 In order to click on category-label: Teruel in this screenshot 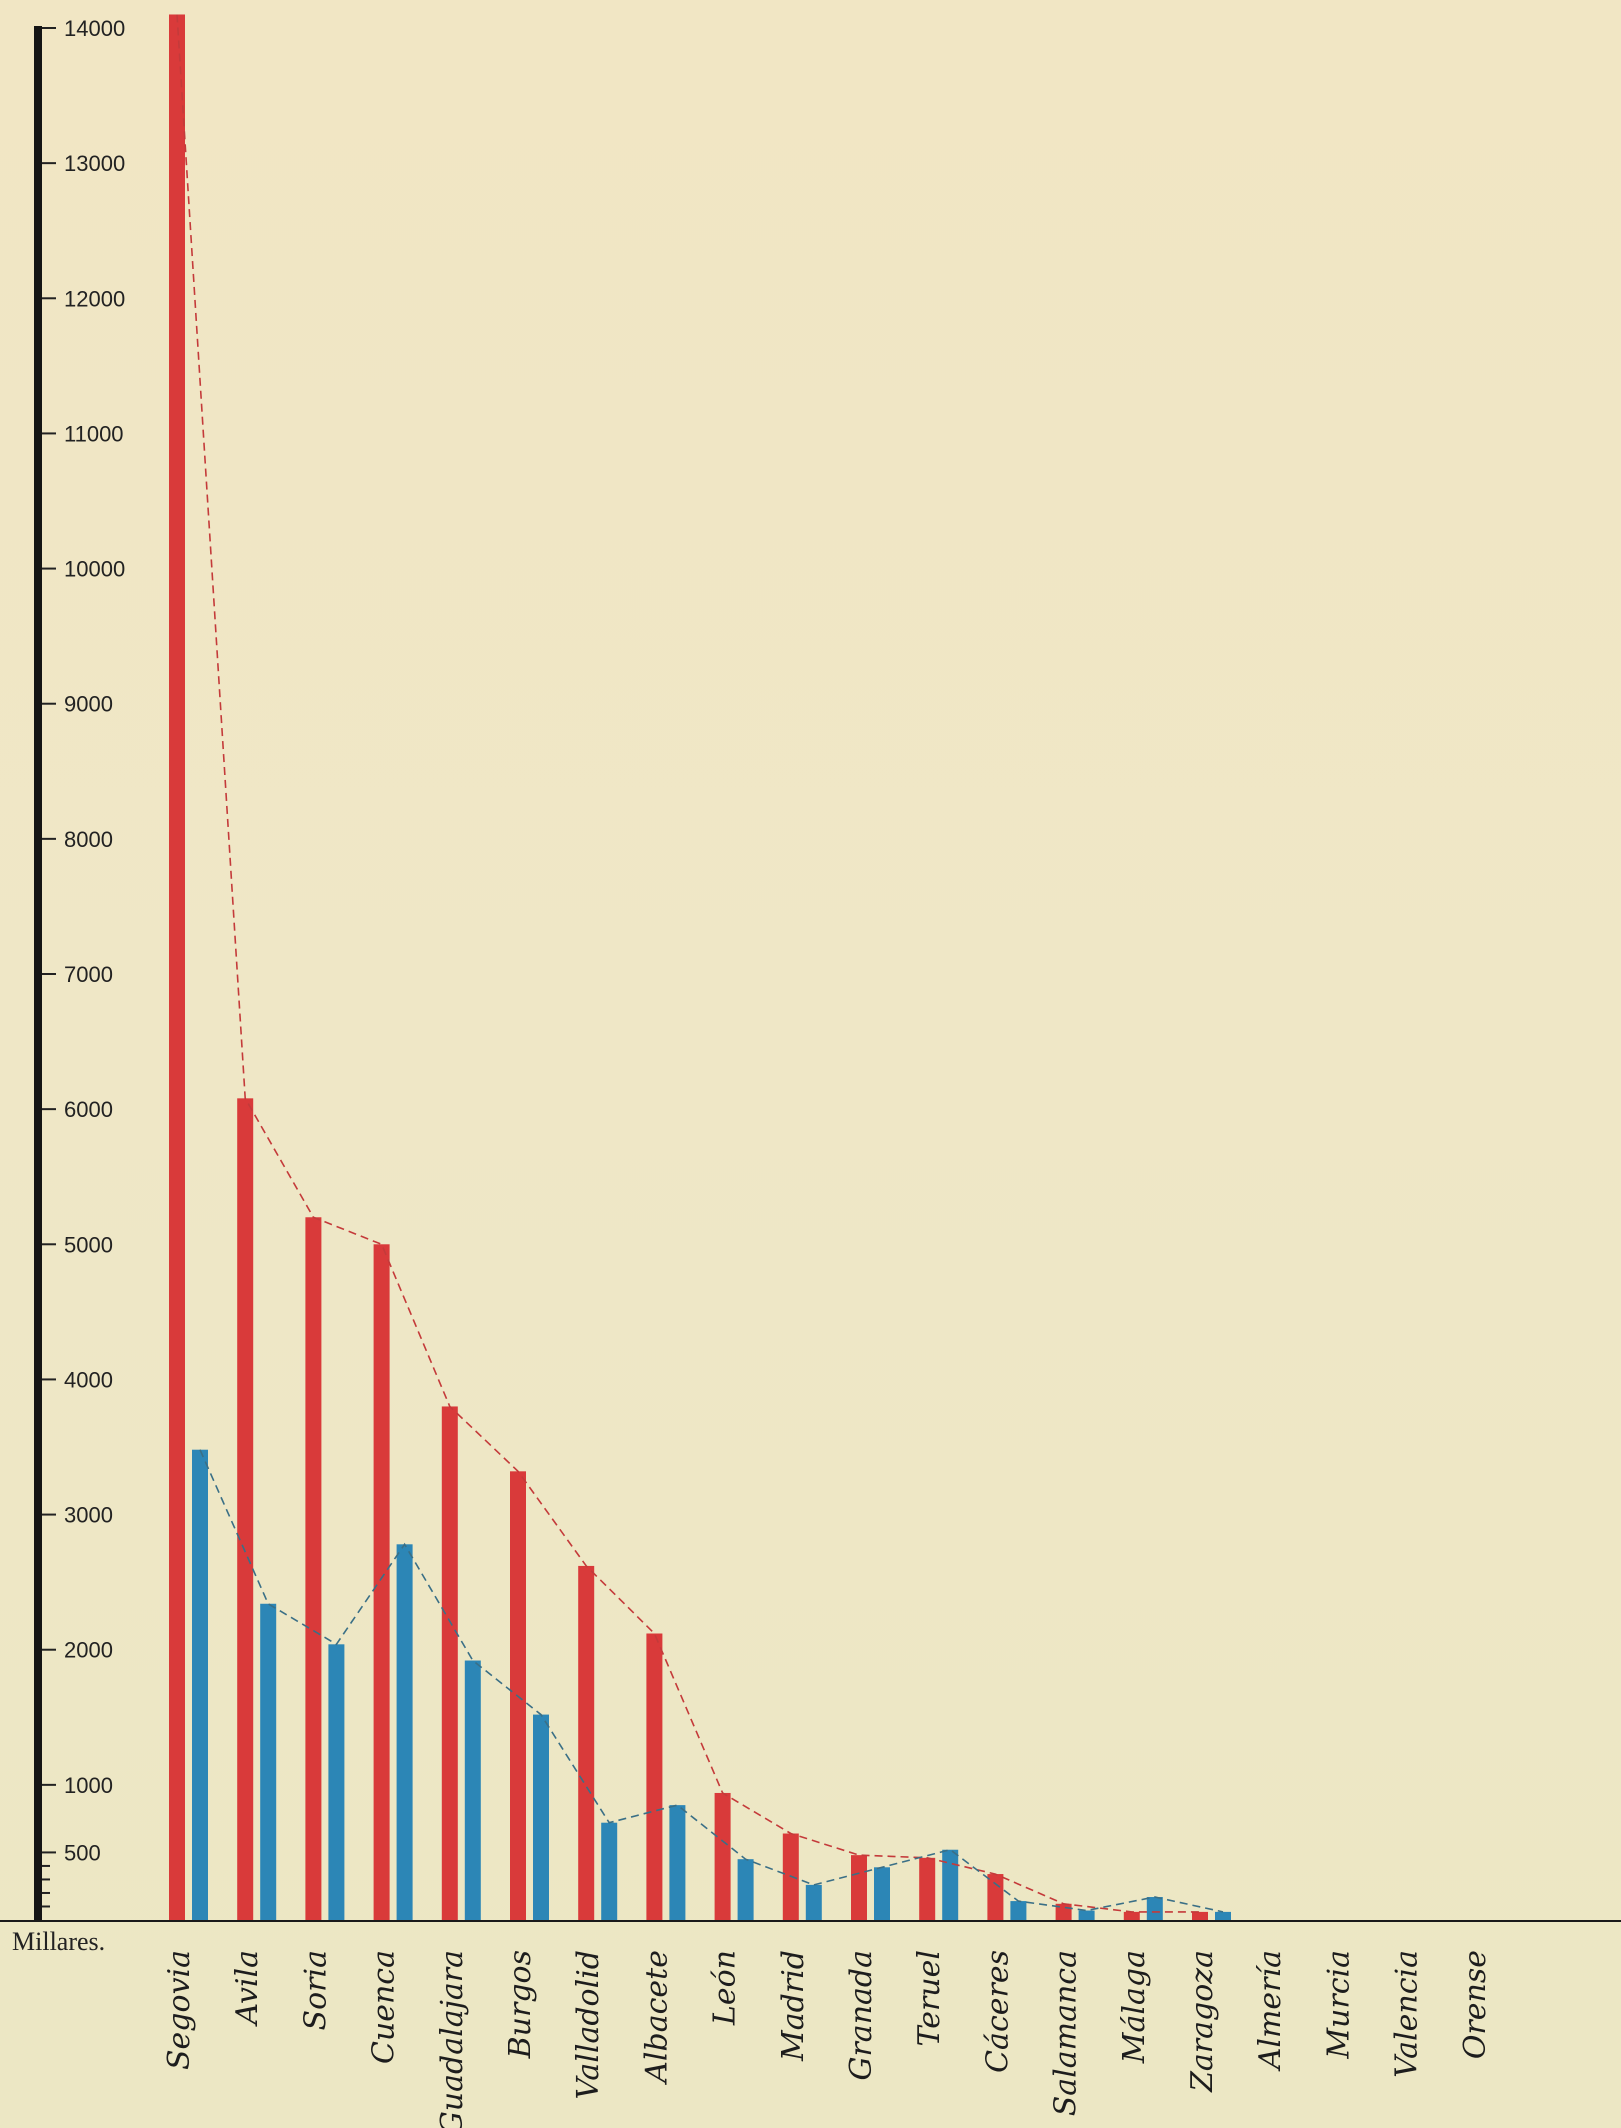, I will do `click(929, 1998)`.